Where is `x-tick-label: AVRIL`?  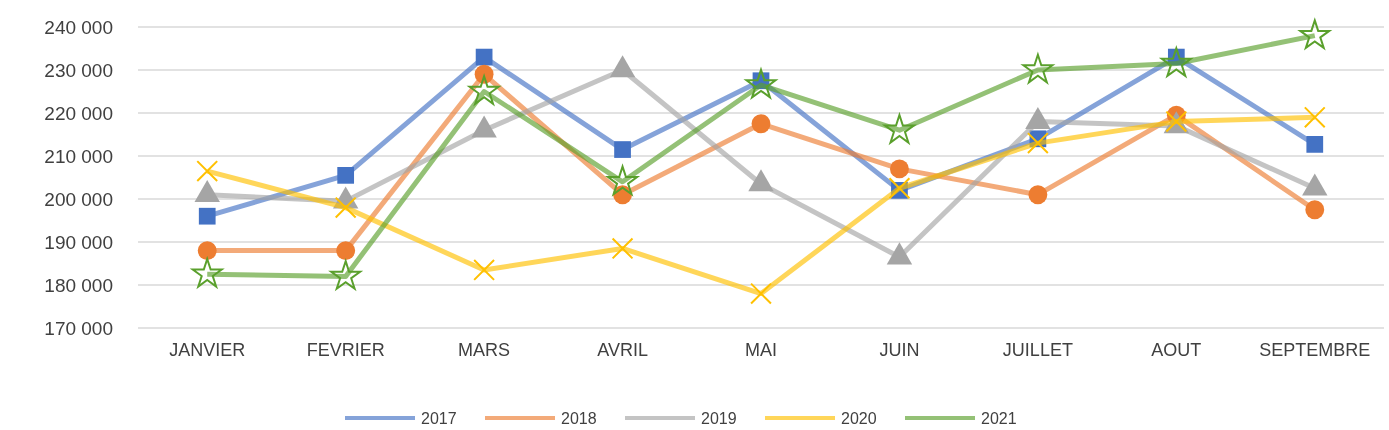
x-tick-label: AVRIL is located at coordinates (622, 349).